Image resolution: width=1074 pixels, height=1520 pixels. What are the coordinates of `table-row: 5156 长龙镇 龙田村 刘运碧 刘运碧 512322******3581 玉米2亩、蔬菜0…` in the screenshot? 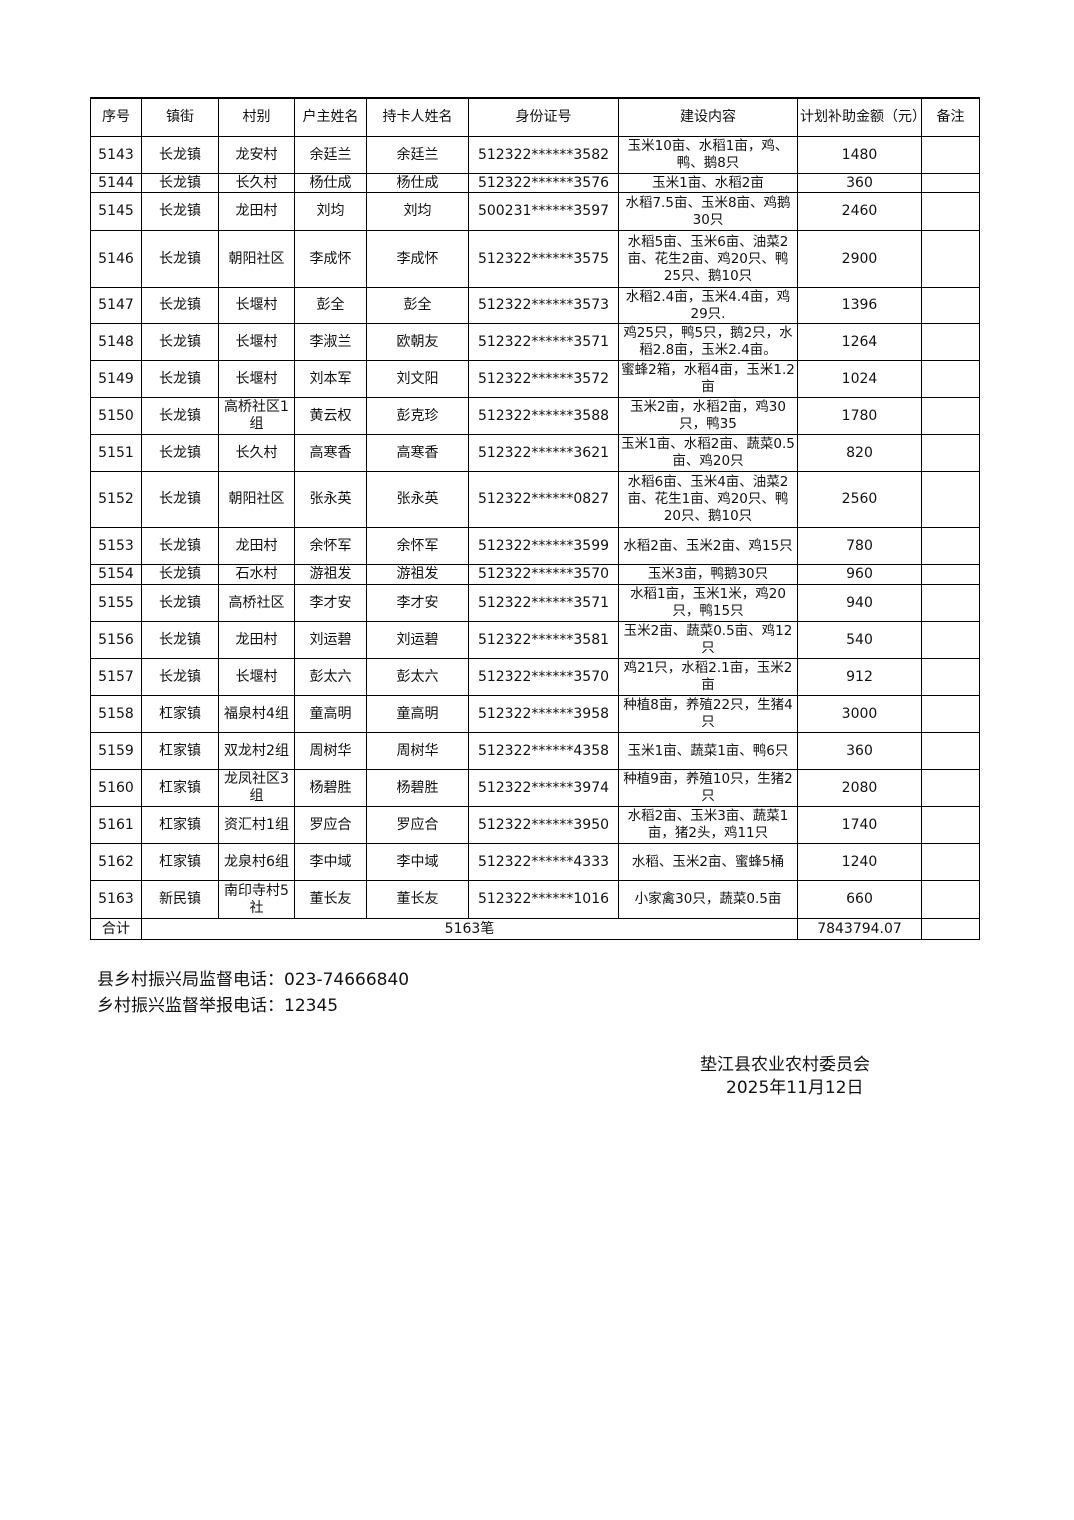 It's located at (535, 640).